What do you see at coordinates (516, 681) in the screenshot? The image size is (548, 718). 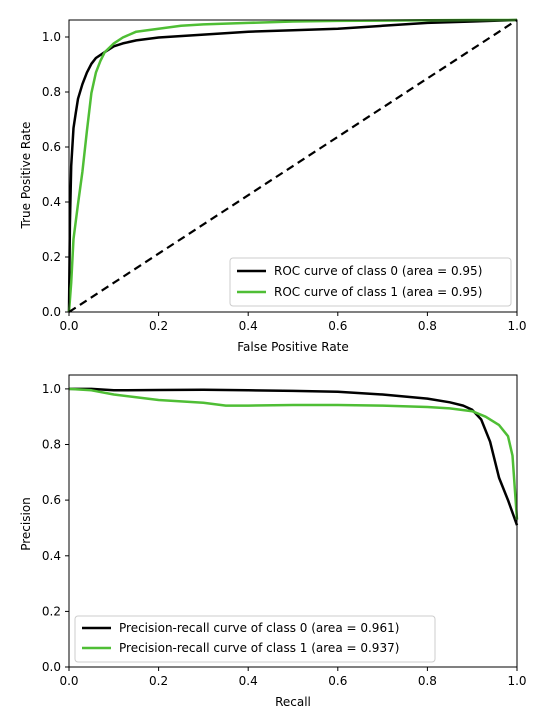 I see `pr-xtick-label-5: 1.0` at bounding box center [516, 681].